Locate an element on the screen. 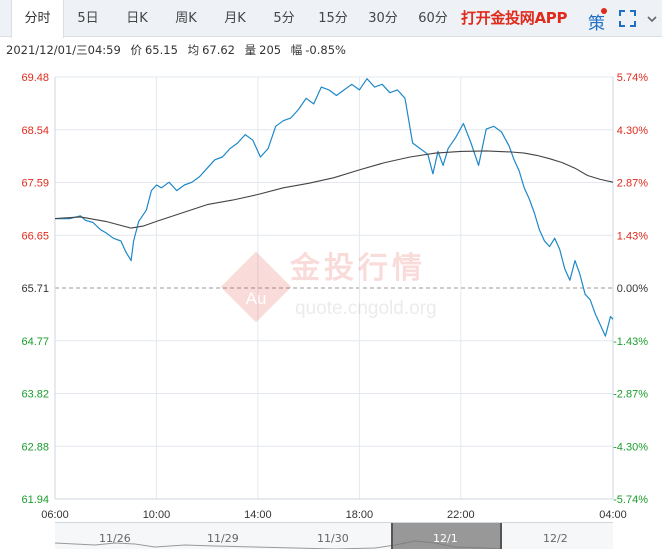 This screenshot has width=662, height=549. watermark: Au 金投行情 quote.cngold.org is located at coordinates (328, 287).